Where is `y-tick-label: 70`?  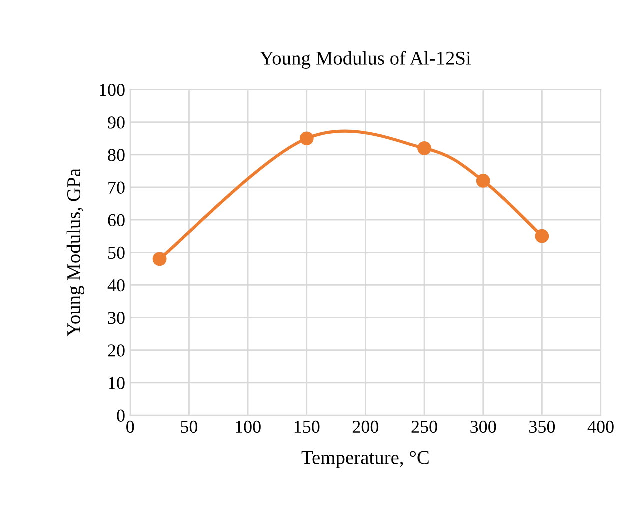 y-tick-label: 70 is located at coordinates (116, 188).